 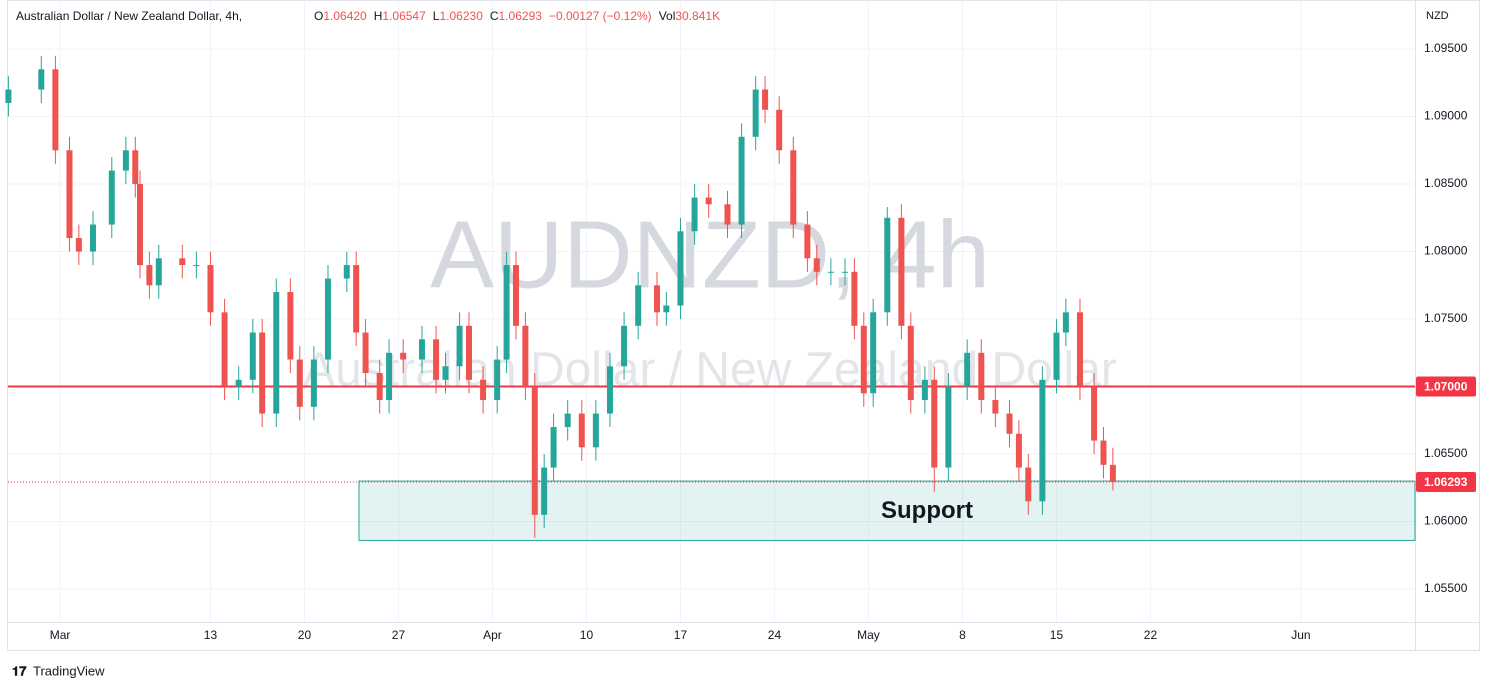 What do you see at coordinates (962, 635) in the screenshot?
I see `x-tick-label: 8` at bounding box center [962, 635].